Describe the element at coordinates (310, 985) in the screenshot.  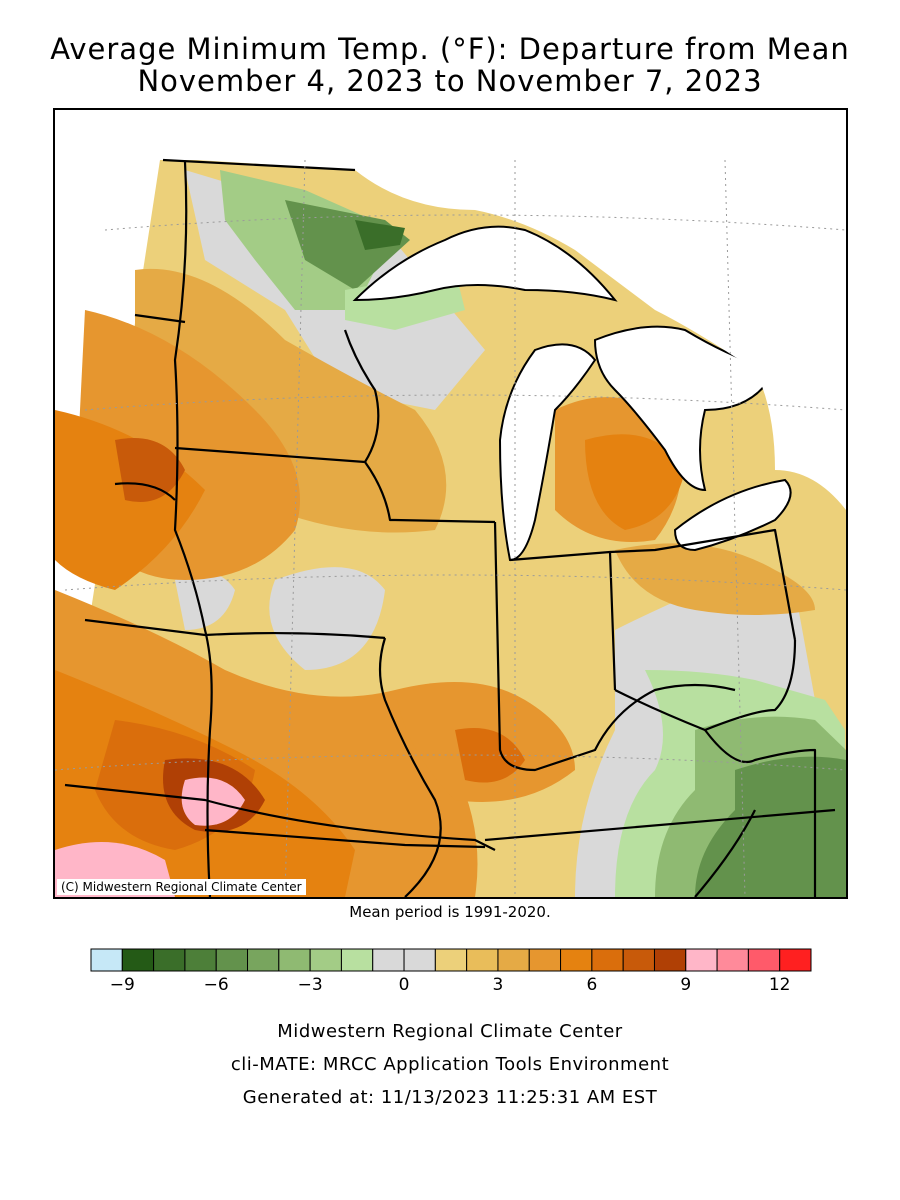
I see `legend-tick-label: −3` at that location.